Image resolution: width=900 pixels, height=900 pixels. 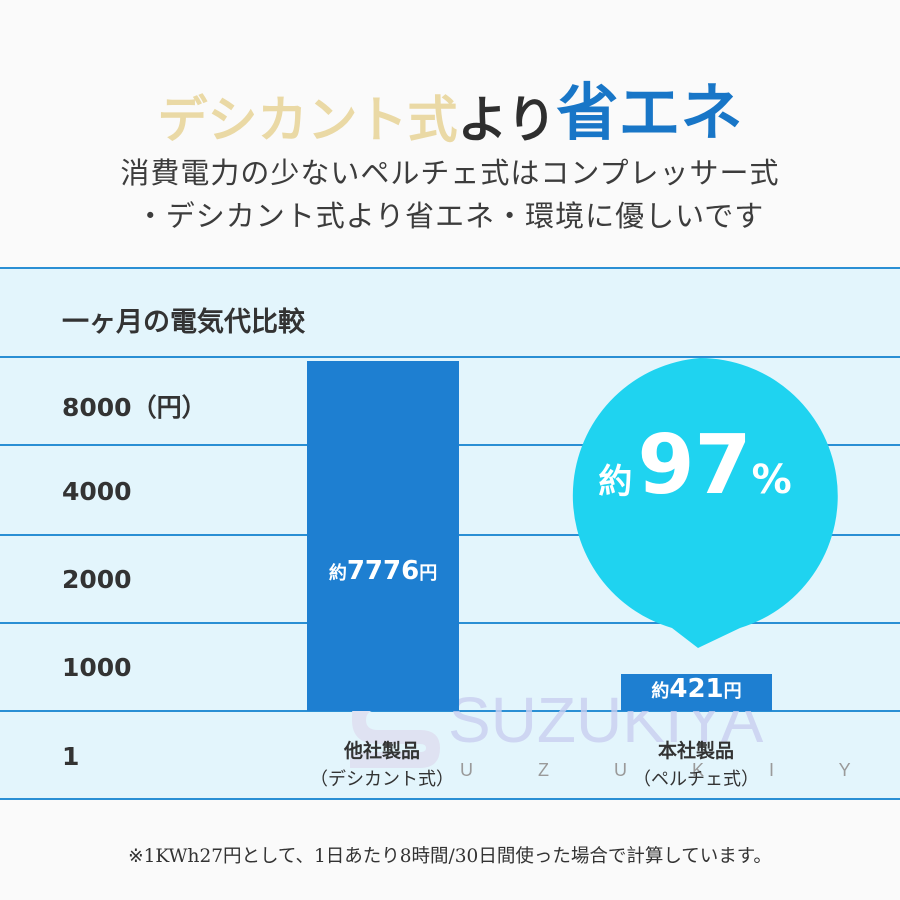 I want to click on savings-callout-text: 約 97%, so click(x=695, y=465).